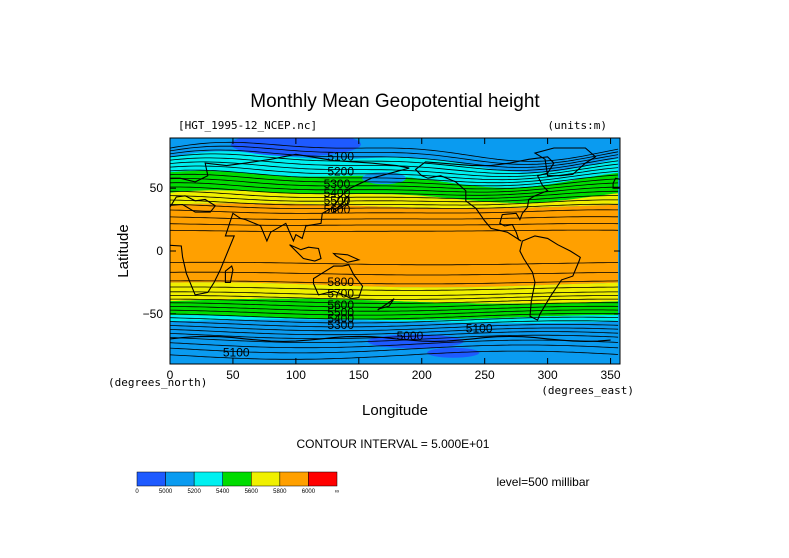  I want to click on colorbar-label: 5600, so click(252, 492).